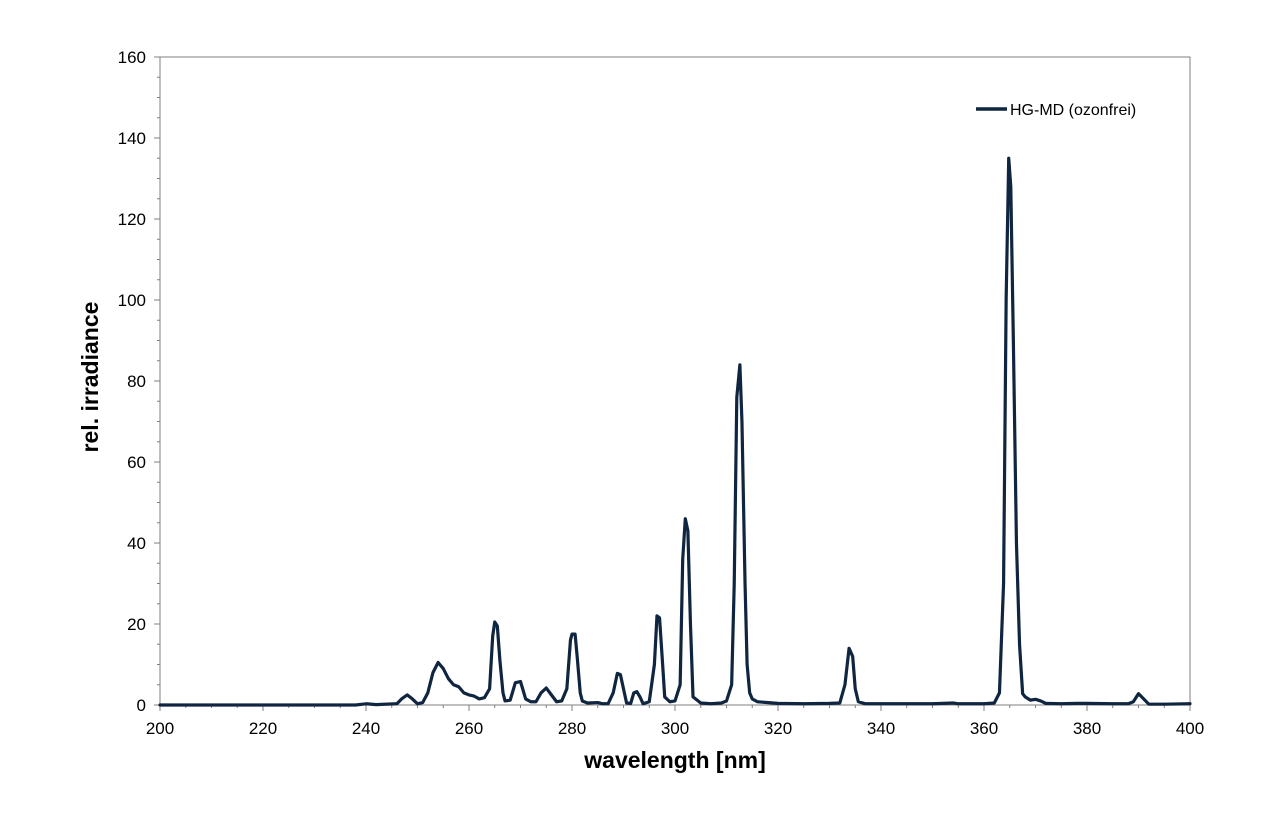 The height and width of the screenshot is (828, 1280). What do you see at coordinates (132, 138) in the screenshot?
I see `y-tick-label: 140` at bounding box center [132, 138].